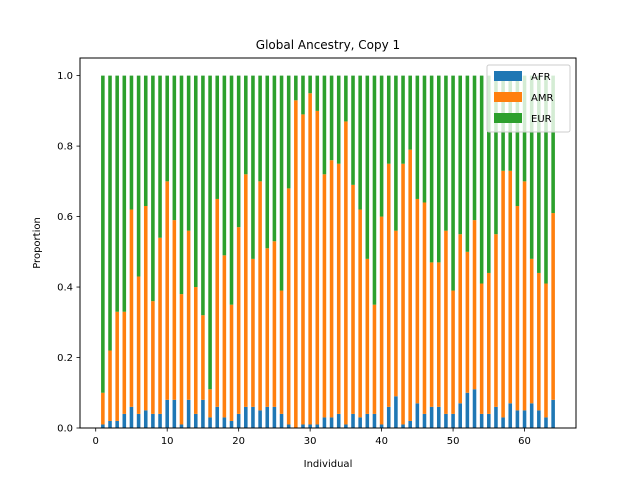 This screenshot has width=640, height=480. I want to click on y-tick-label: 0.8, so click(65, 147).